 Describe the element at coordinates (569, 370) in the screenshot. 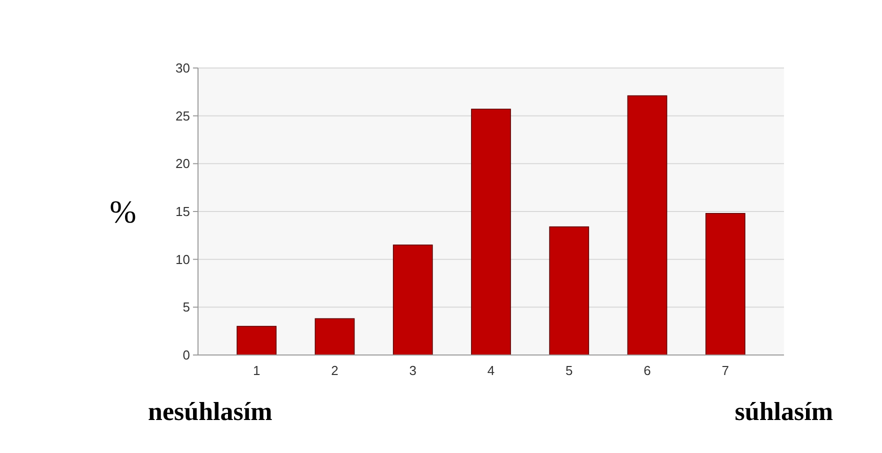

I see `x-tick-label: 5` at that location.